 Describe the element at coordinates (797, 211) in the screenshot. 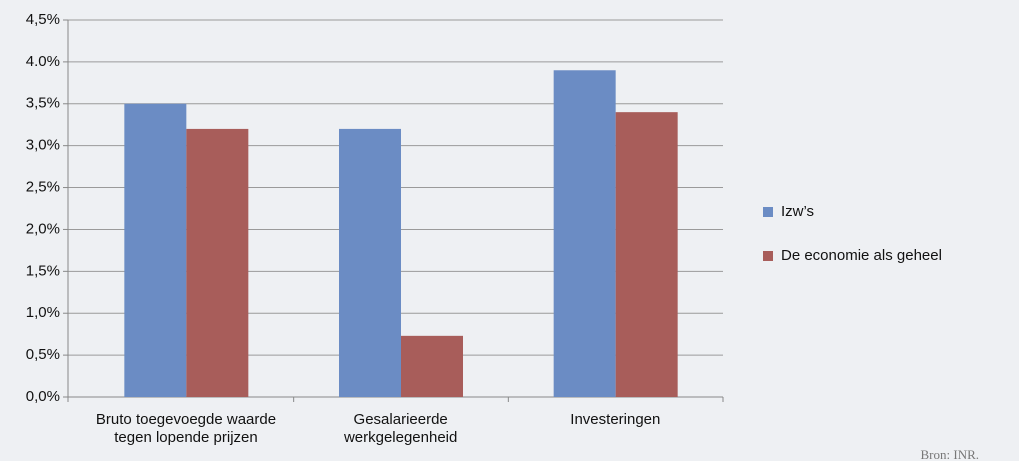

I see `legend-label: Izw’s` at that location.